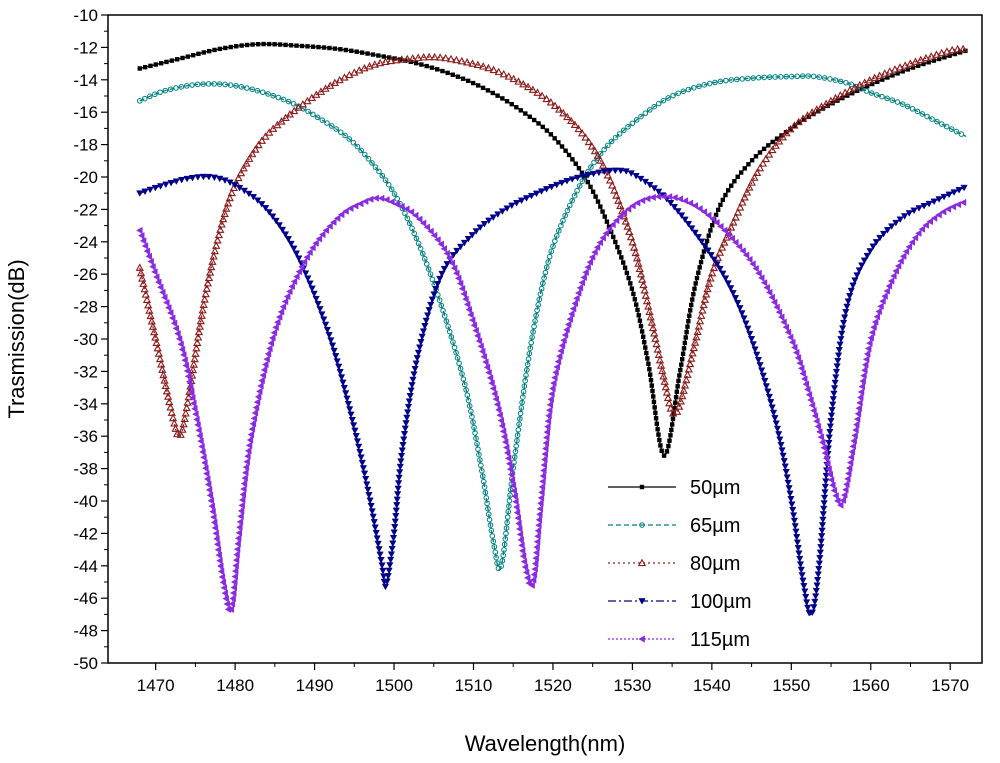  What do you see at coordinates (85, 501) in the screenshot?
I see `y-tick-label: -40` at bounding box center [85, 501].